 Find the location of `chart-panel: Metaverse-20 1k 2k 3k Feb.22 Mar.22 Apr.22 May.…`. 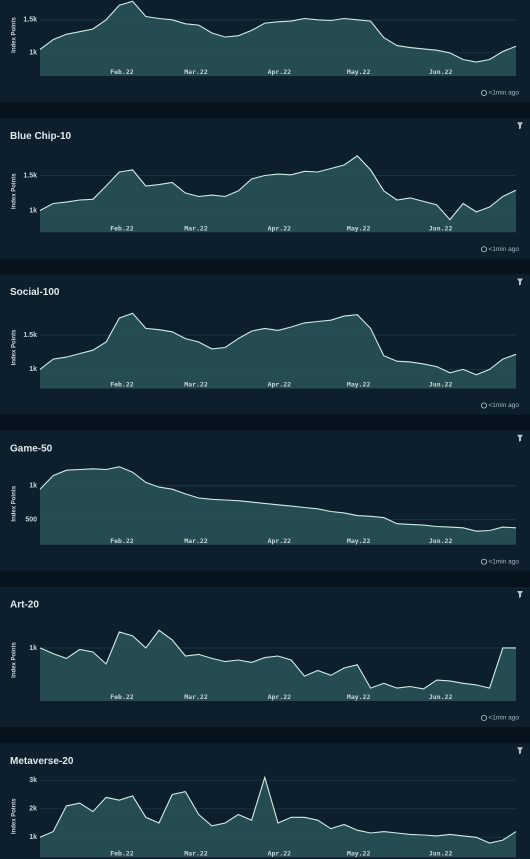

chart-panel: Metaverse-20 1k 2k 3k Feb.22 Mar.22 Apr.22 May.… is located at coordinates (265, 801).